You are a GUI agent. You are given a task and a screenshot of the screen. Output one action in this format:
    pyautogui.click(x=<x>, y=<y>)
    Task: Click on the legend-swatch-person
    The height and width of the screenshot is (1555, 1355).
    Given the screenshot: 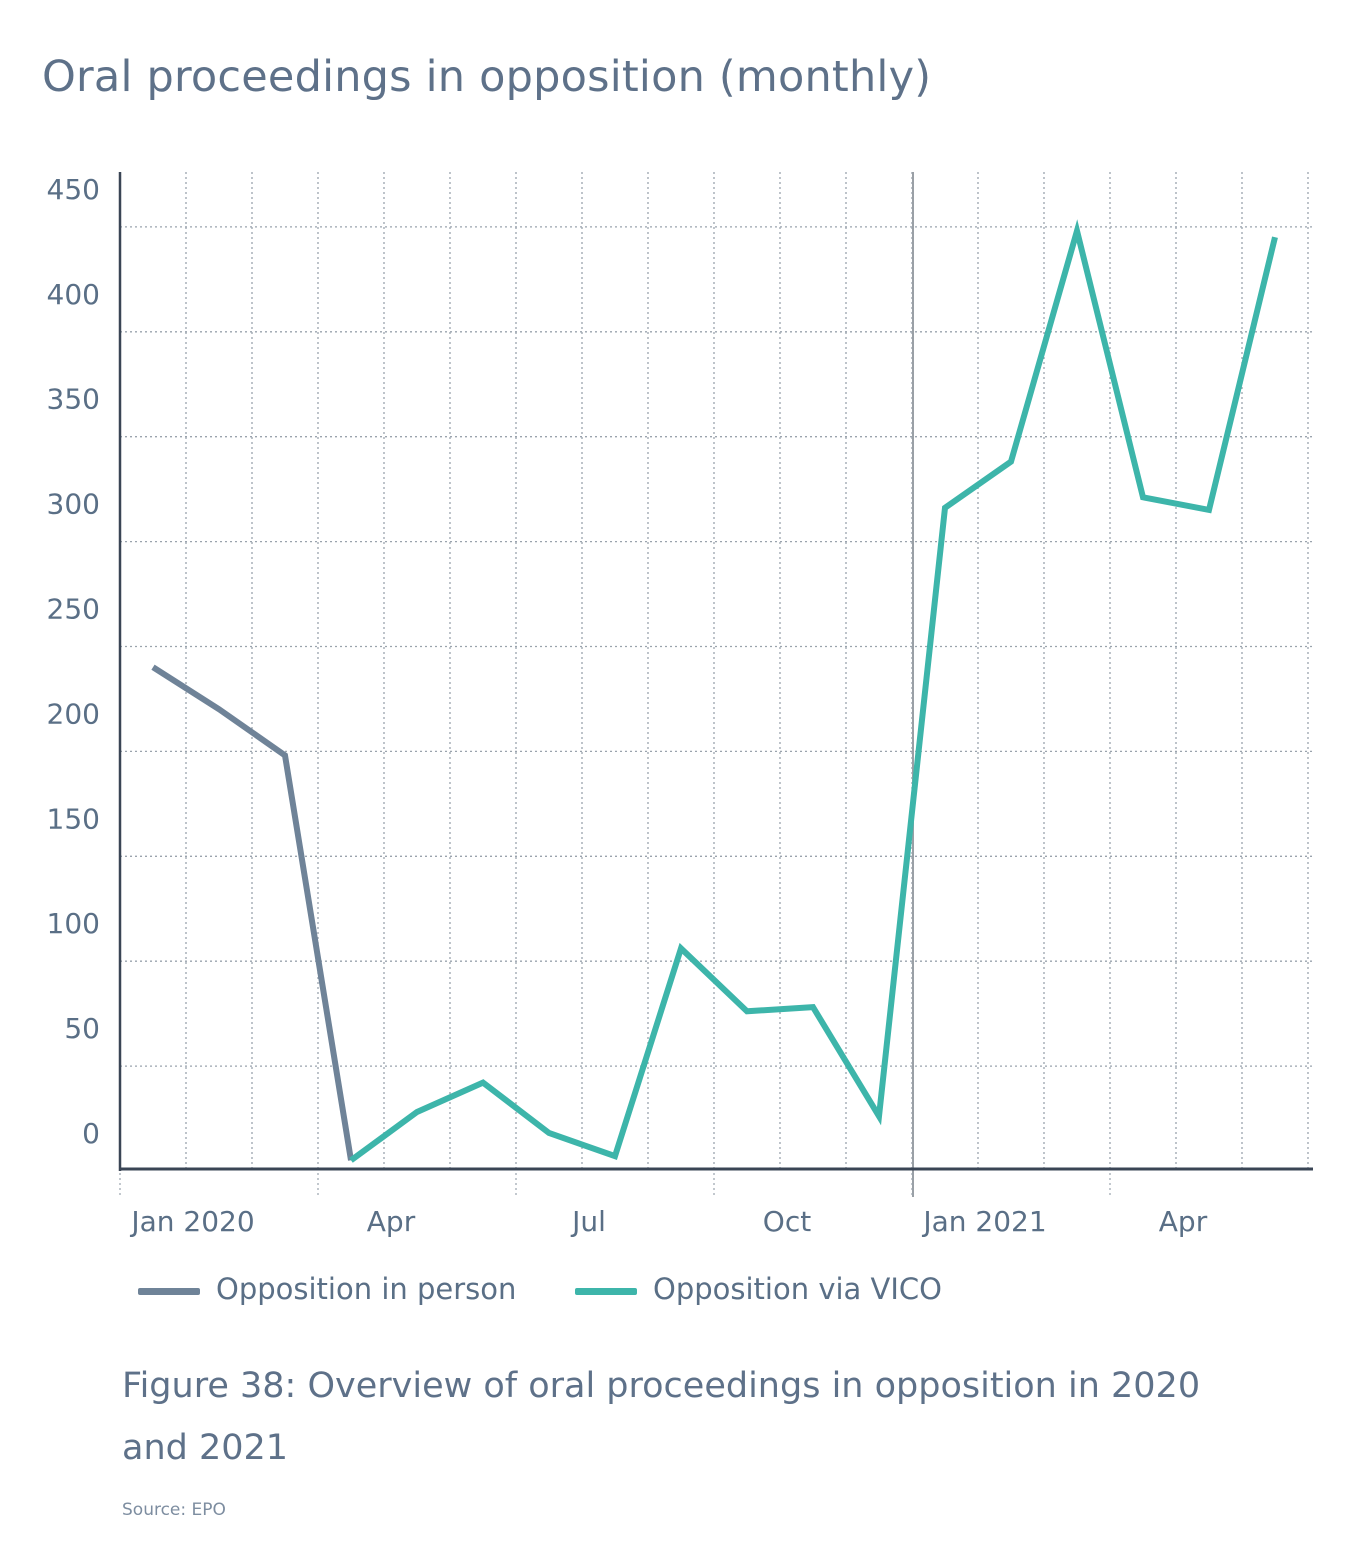 What is the action you would take?
    pyautogui.click(x=169, y=1291)
    